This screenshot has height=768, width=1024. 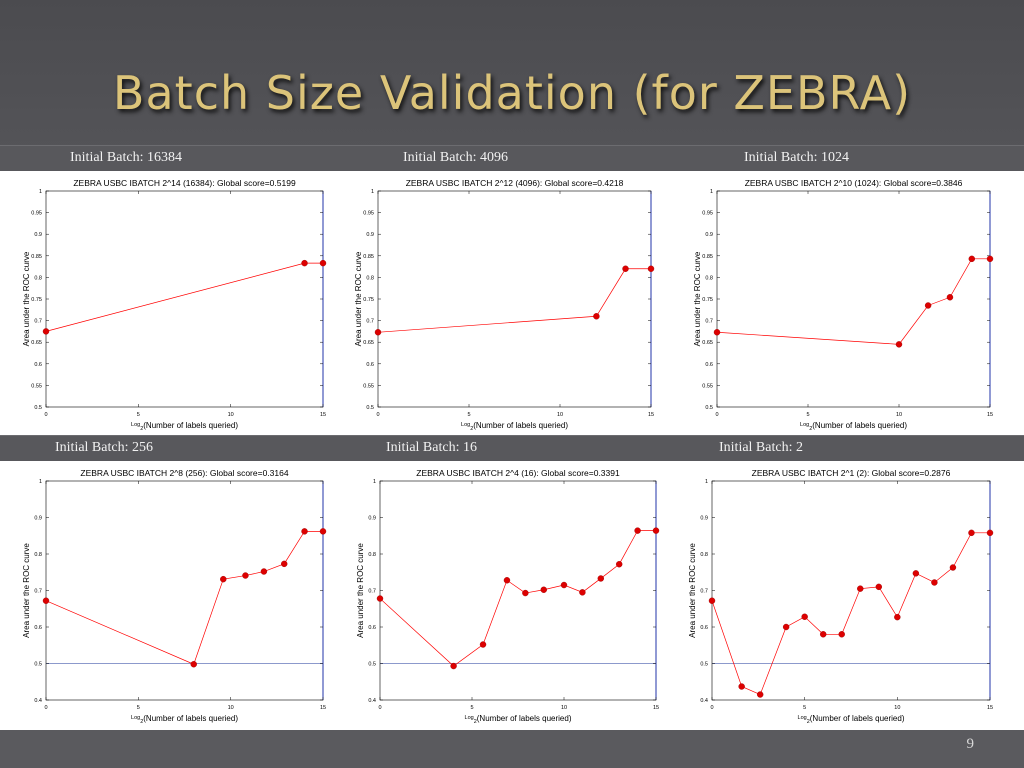 I want to click on x-tick-label: 15, so click(x=990, y=708).